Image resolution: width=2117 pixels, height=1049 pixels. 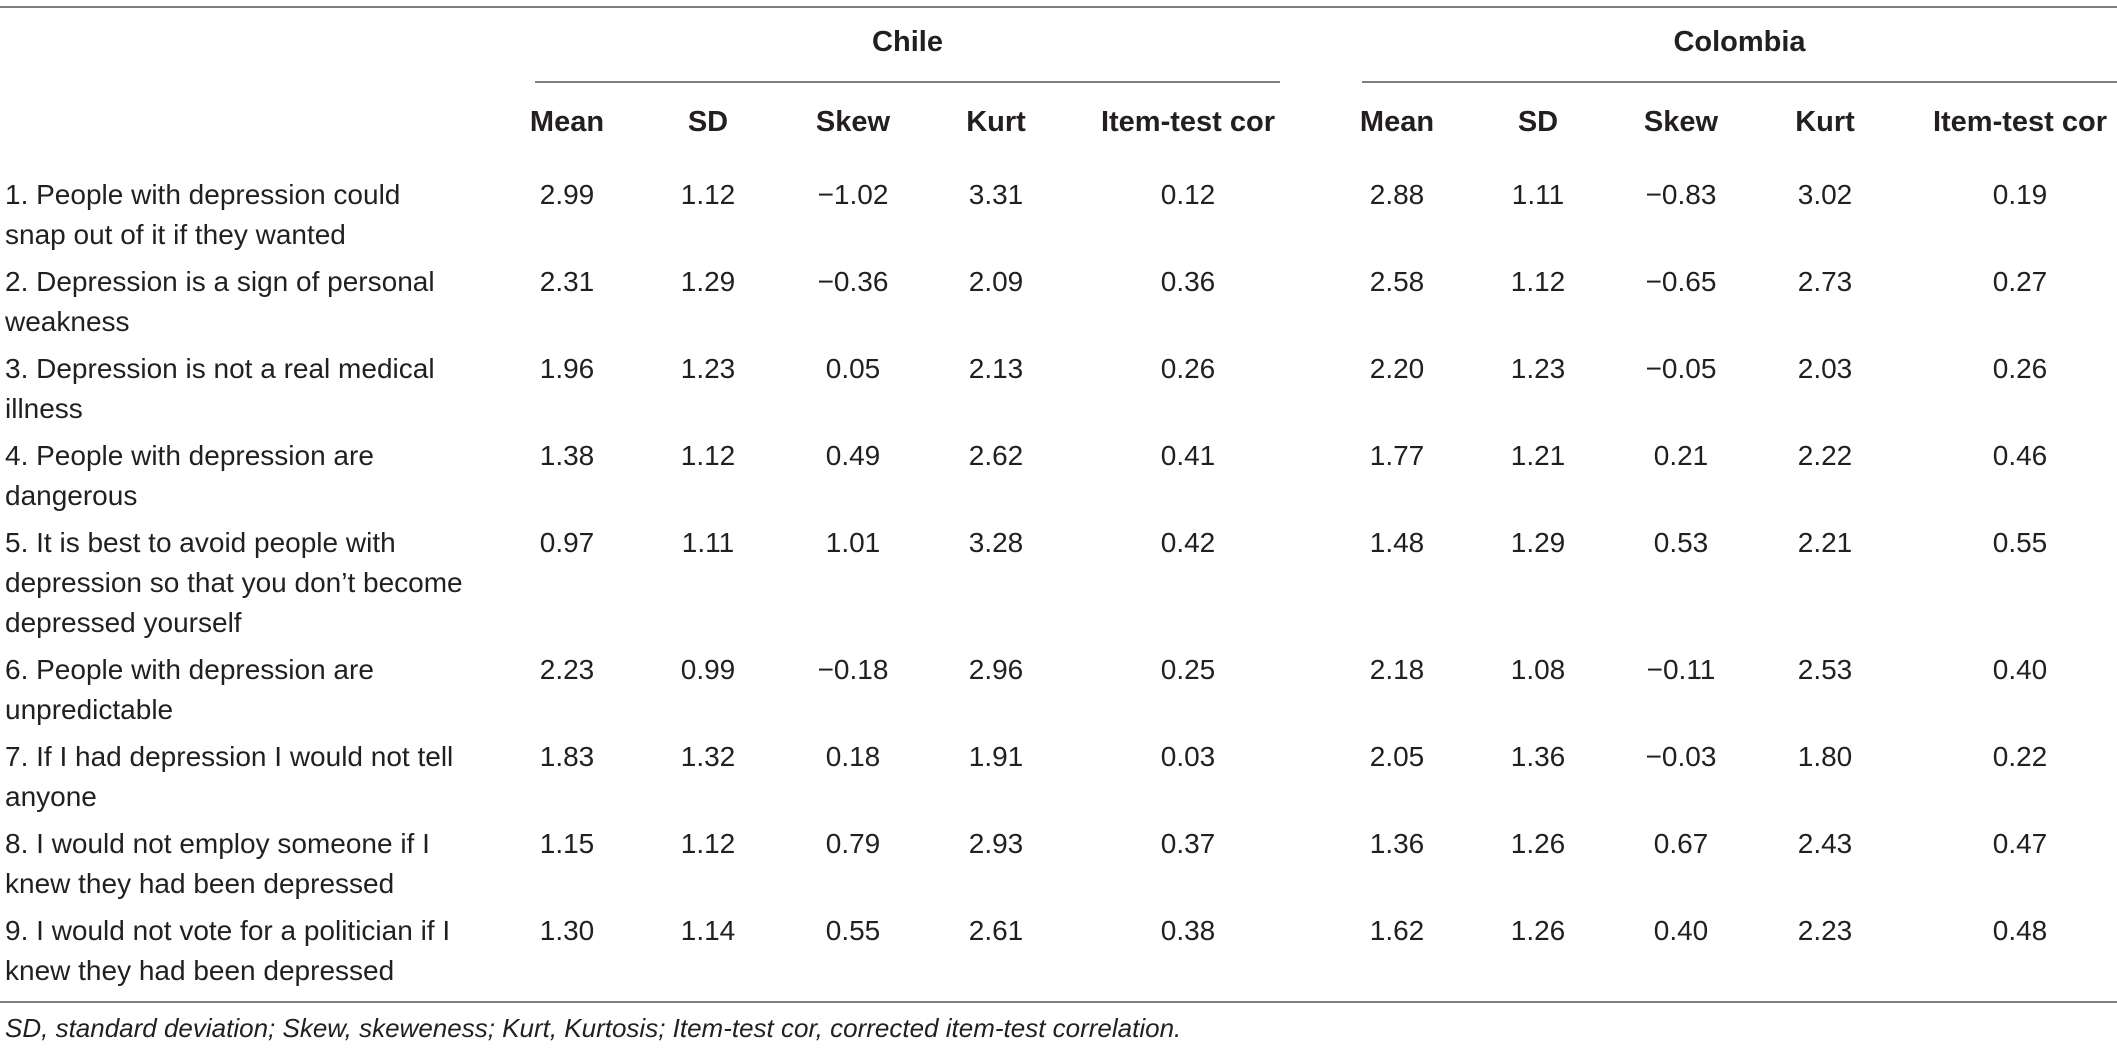 What do you see at coordinates (2020, 455) in the screenshot?
I see `colombia-item-test-cor-cell: 0.46` at bounding box center [2020, 455].